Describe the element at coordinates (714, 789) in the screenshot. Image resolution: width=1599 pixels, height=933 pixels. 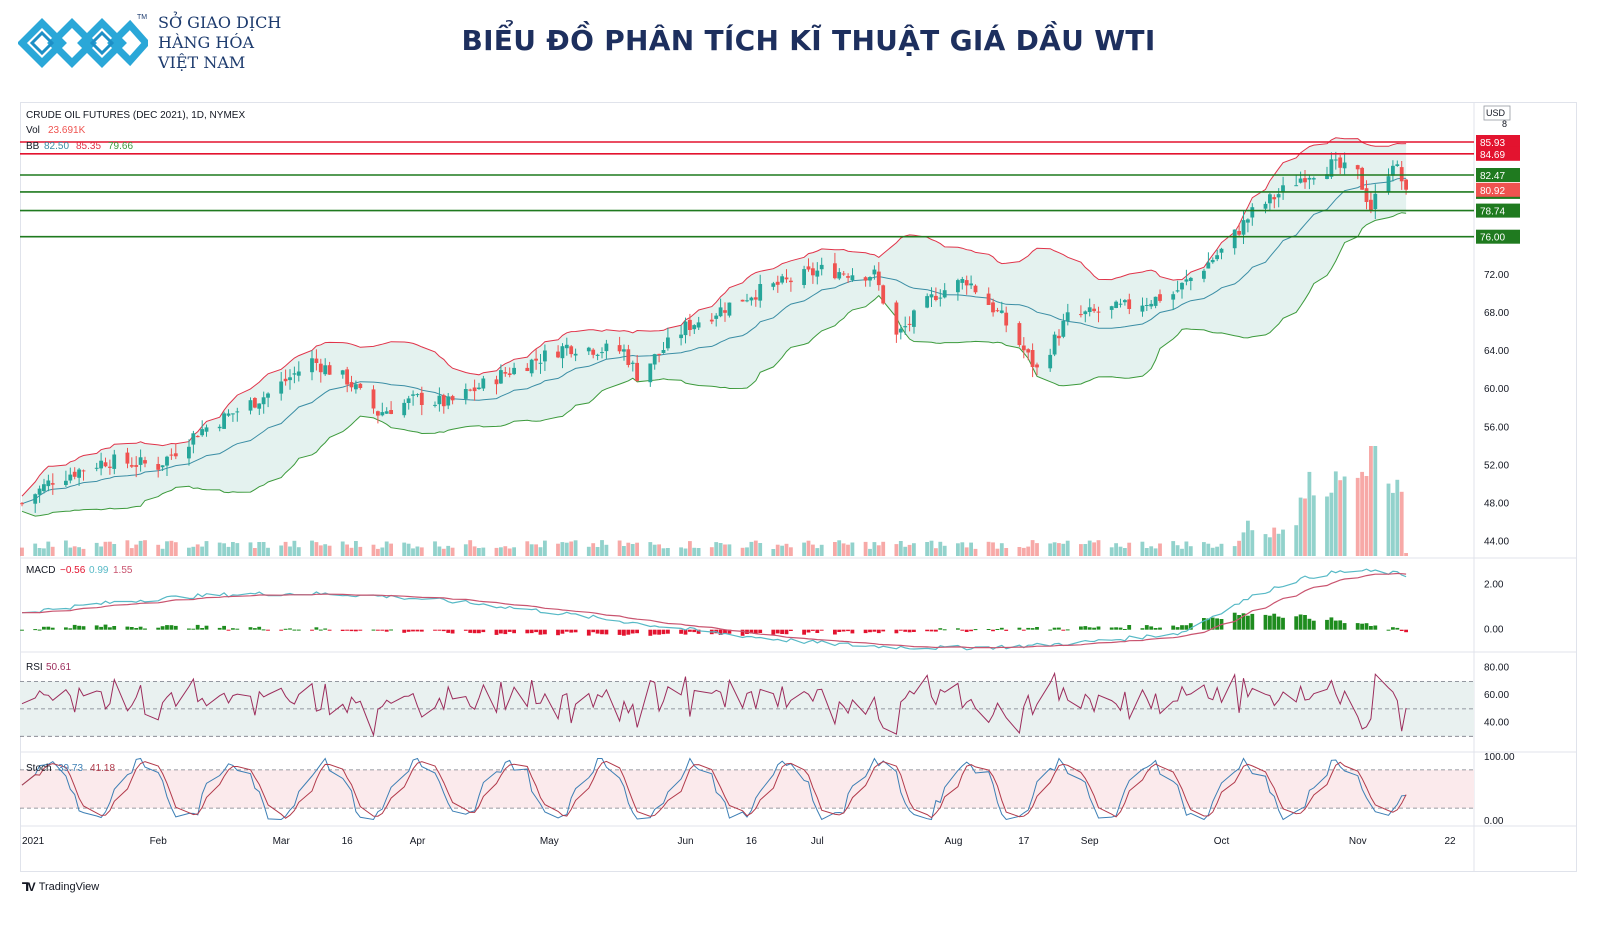
I see `stoch-k-line` at that location.